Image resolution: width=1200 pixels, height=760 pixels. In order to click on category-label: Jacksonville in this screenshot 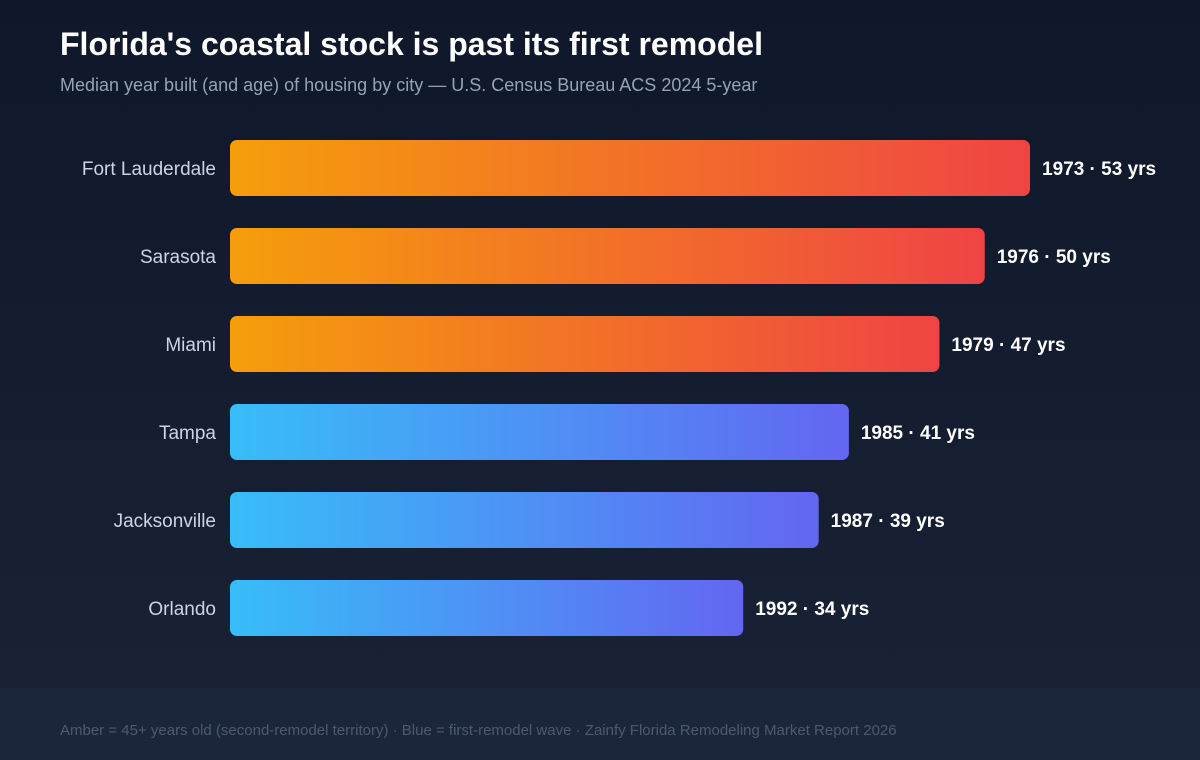, I will do `click(165, 521)`.